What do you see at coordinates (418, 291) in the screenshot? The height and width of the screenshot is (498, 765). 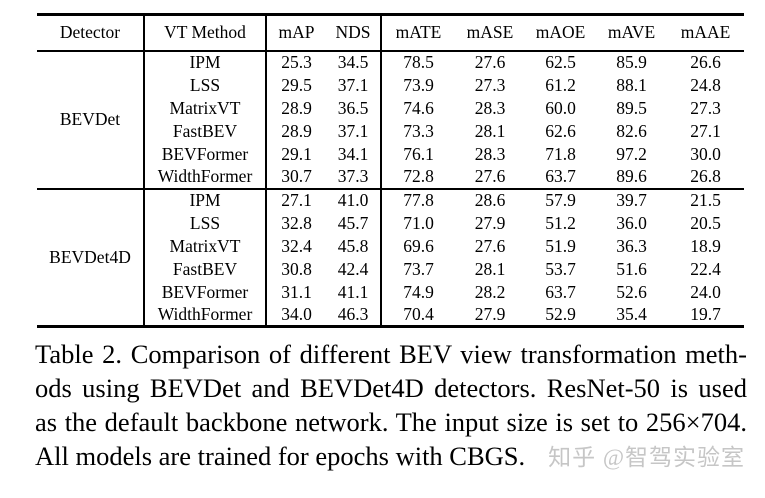 I see `cell-mate: 74.9` at bounding box center [418, 291].